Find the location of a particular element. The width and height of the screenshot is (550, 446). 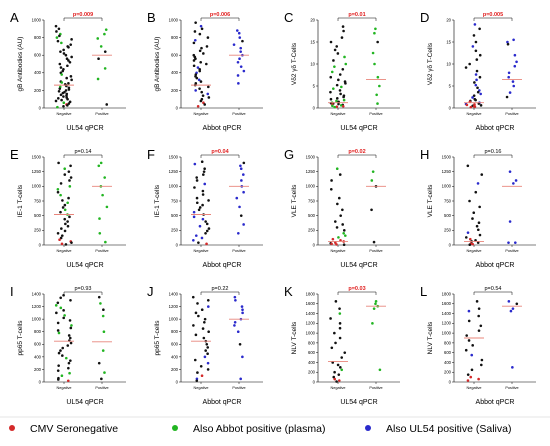

panel-letter: G is located at coordinates (289, 154).